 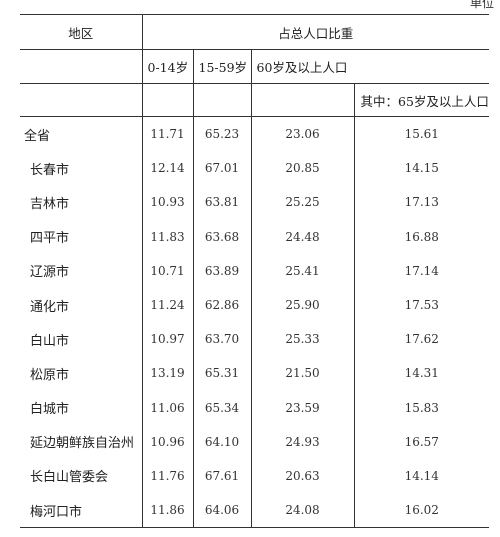 I want to click on header-age-15-59: 15-59岁, so click(x=221, y=66).